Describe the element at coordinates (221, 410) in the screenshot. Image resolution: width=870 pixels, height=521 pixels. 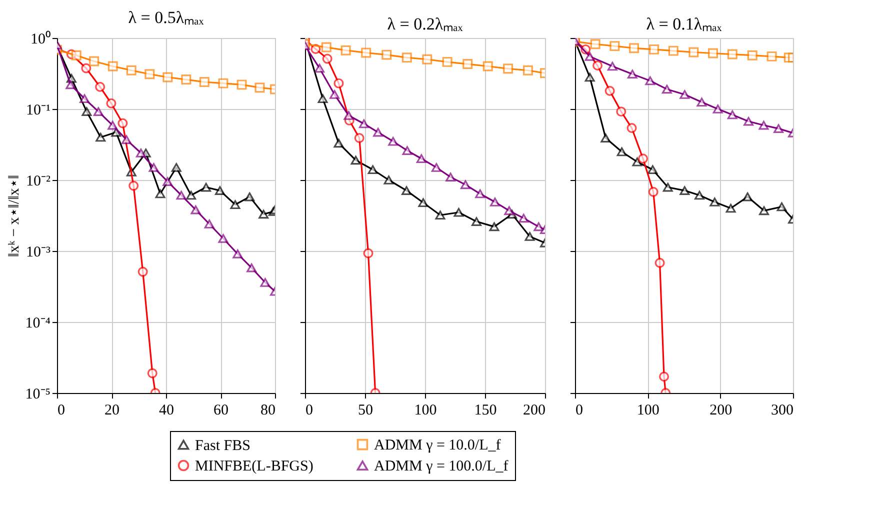
I see `x-tick-label: 60` at that location.